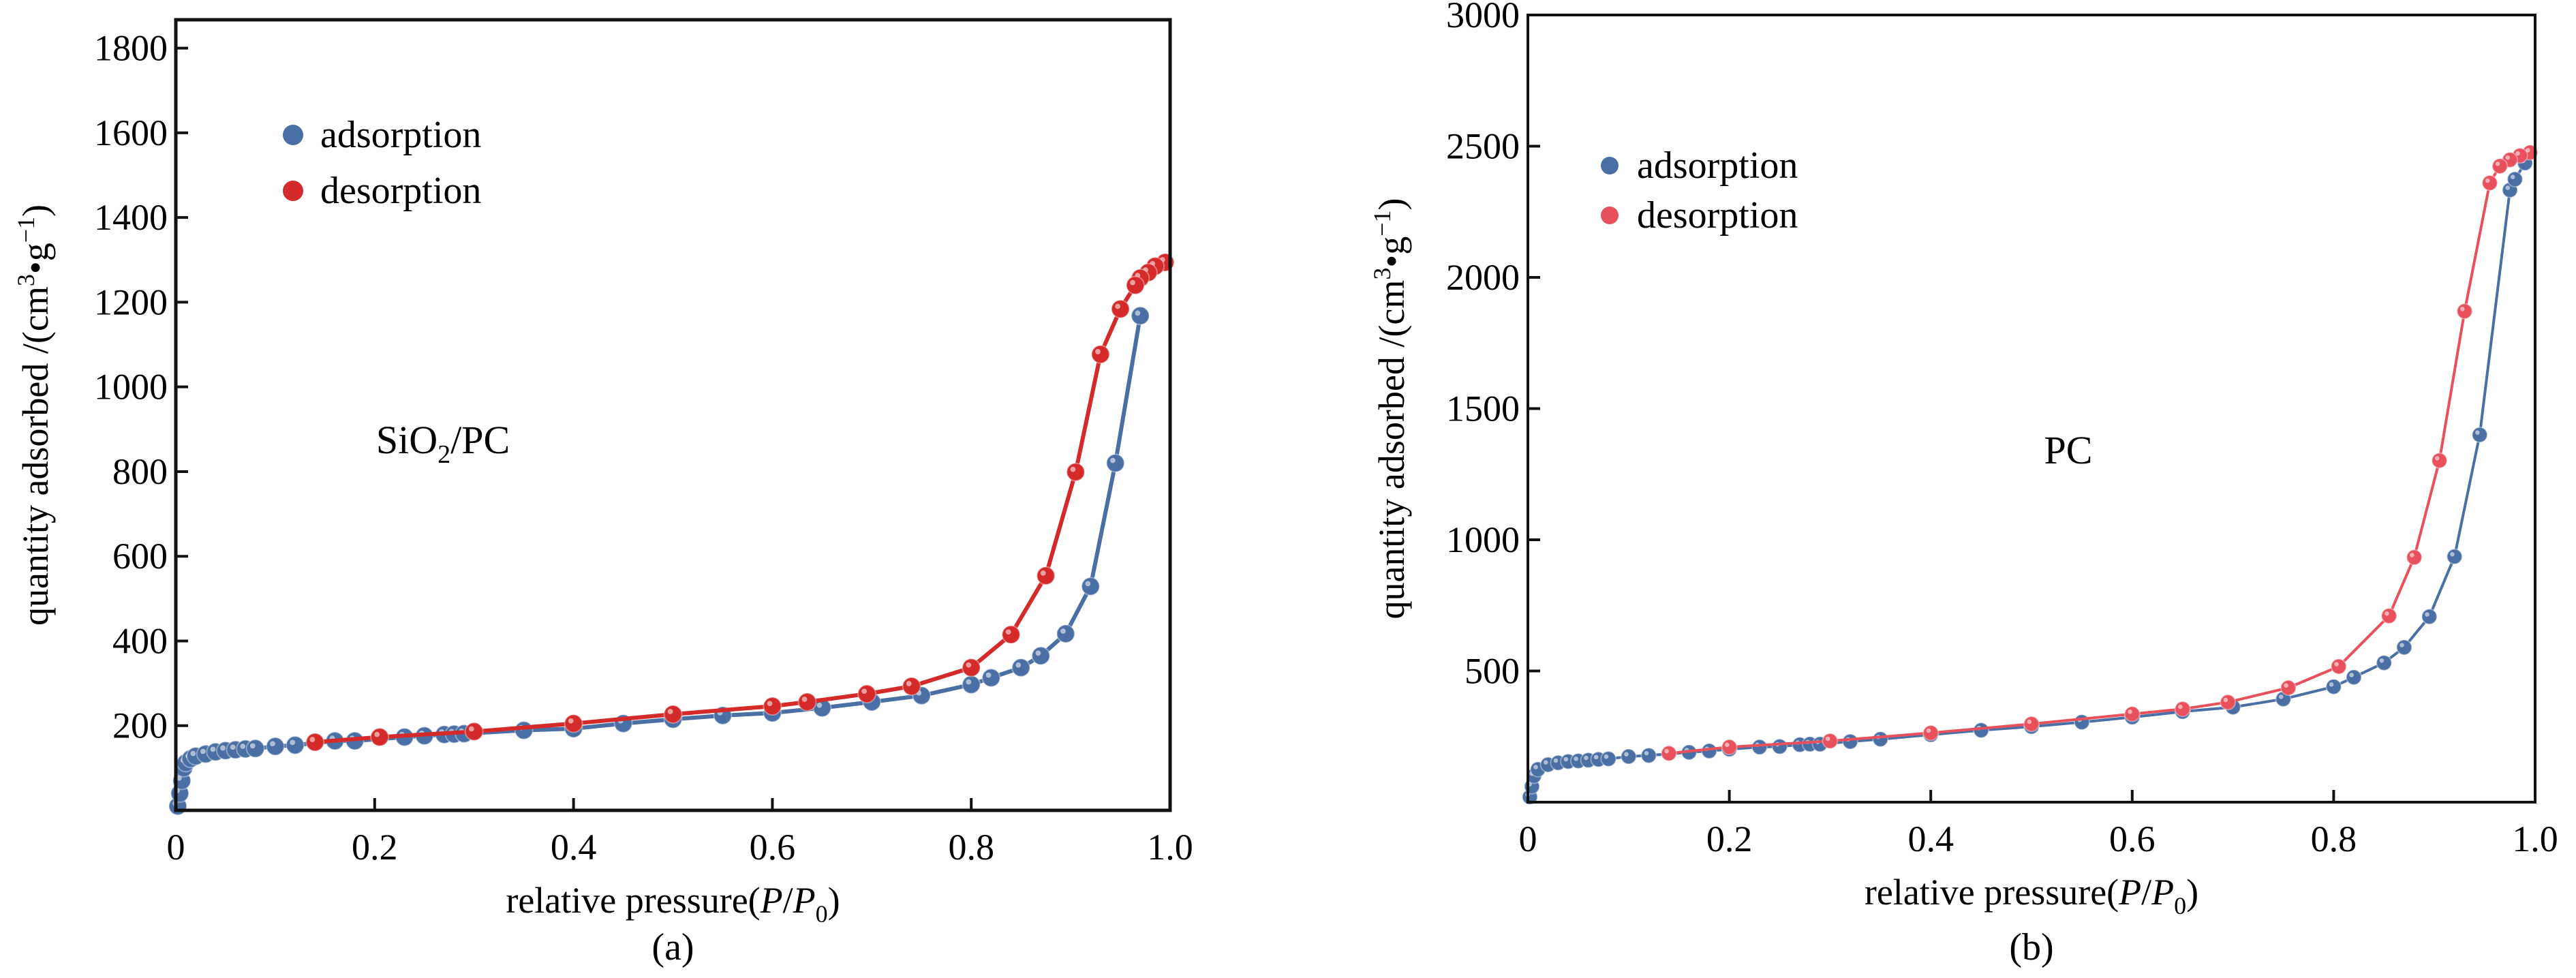  What do you see at coordinates (1391, 450) in the screenshot?
I see `ylabel-main: quantity adsorbed /(cm` at bounding box center [1391, 450].